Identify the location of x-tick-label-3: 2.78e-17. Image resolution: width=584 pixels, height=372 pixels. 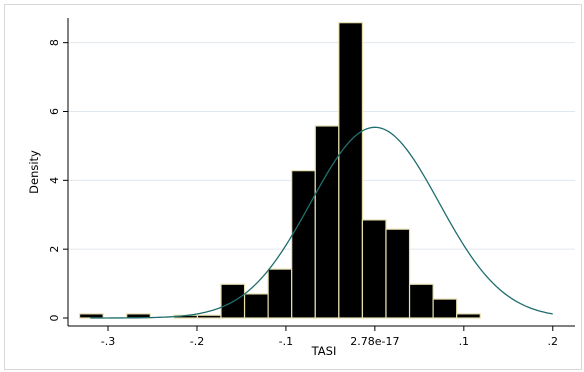
(374, 341).